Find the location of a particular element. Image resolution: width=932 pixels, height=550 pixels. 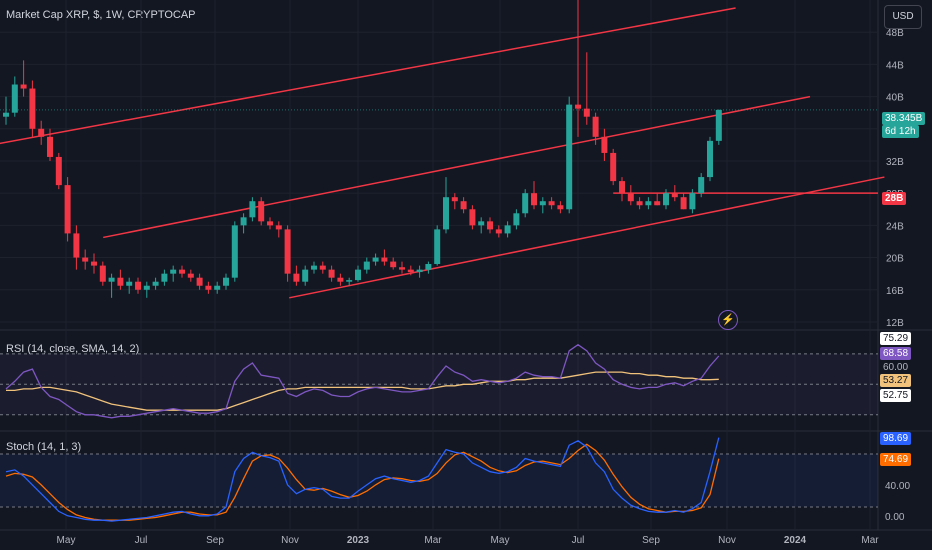

currency-button: USD is located at coordinates (903, 17).